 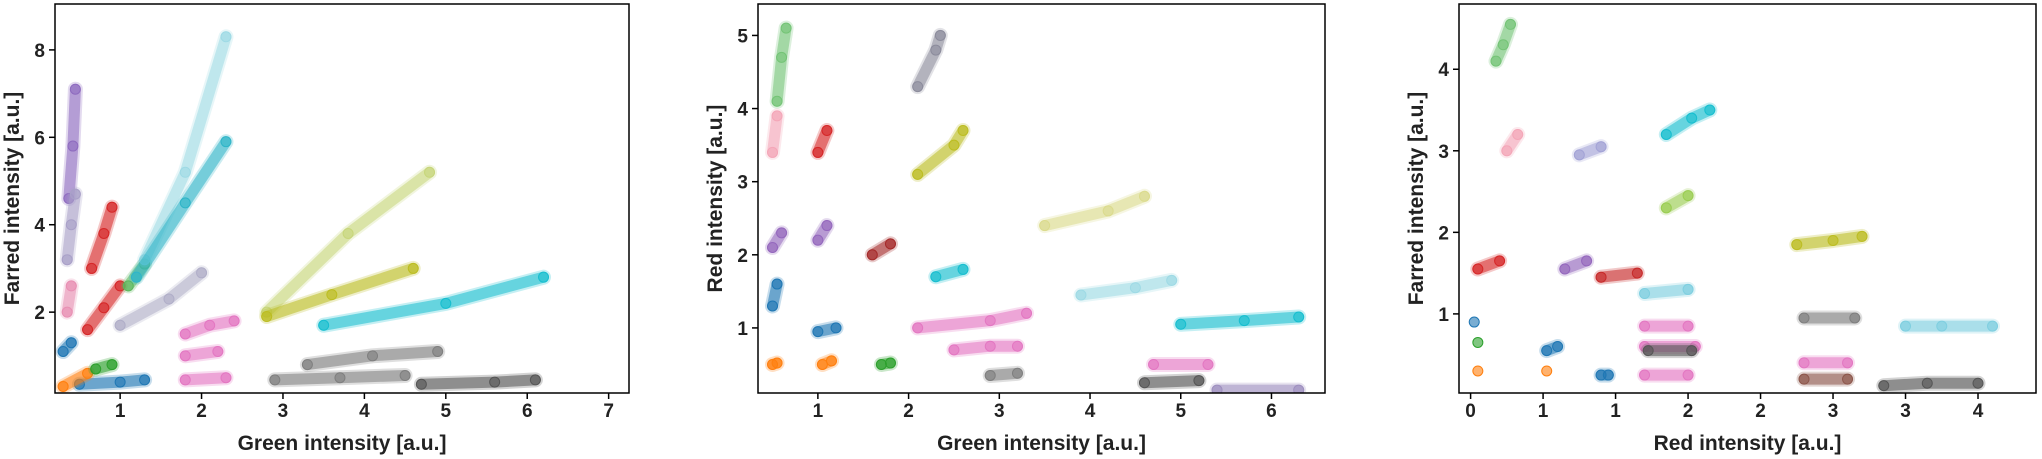 What do you see at coordinates (715, 199) in the screenshot?
I see `y-axis-title: Red intensity [a.u.]` at bounding box center [715, 199].